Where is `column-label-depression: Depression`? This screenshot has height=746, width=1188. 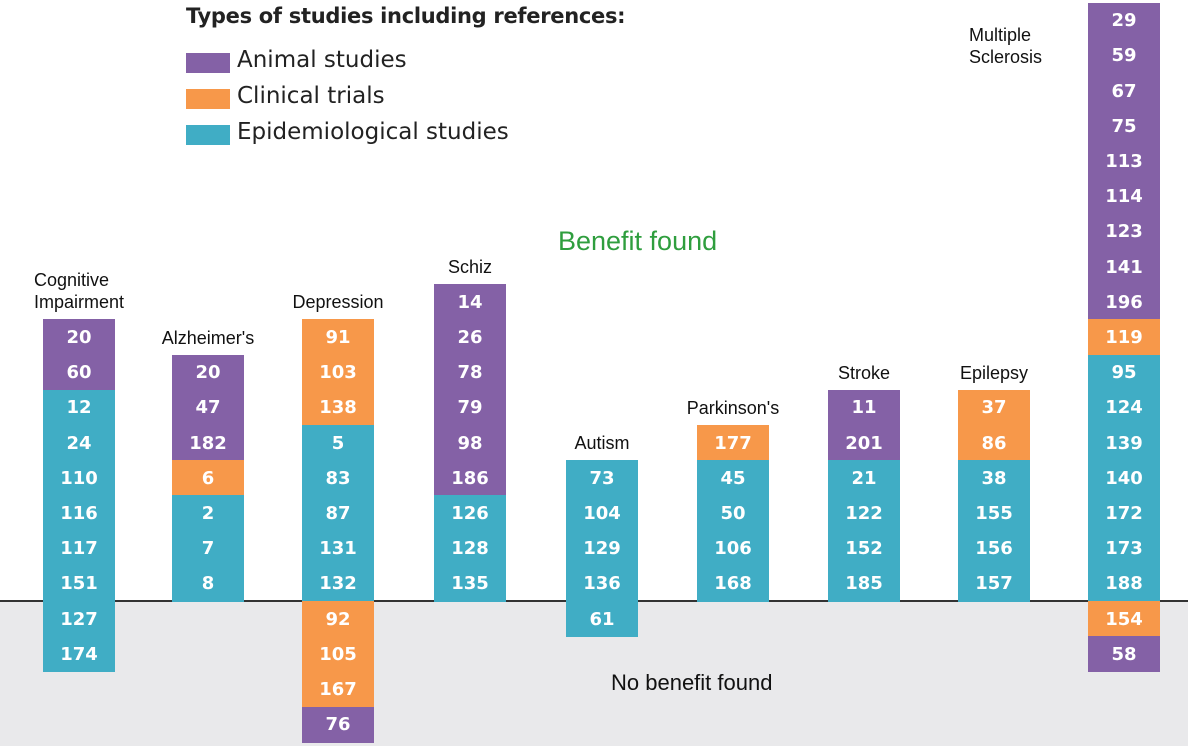
column-label-depression: Depression is located at coordinates (338, 302).